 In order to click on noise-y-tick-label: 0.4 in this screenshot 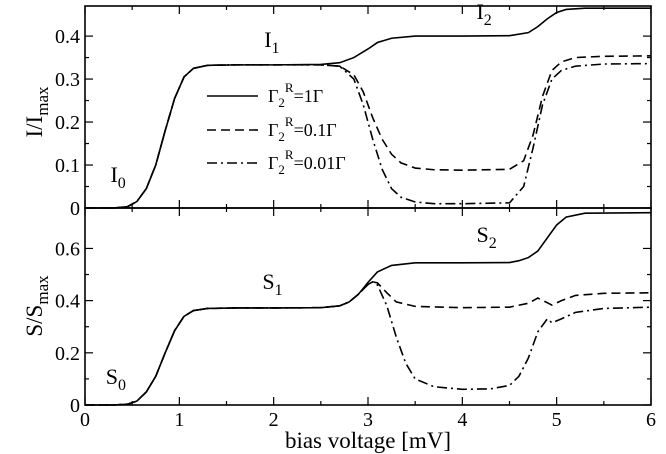, I will do `click(67, 302)`.